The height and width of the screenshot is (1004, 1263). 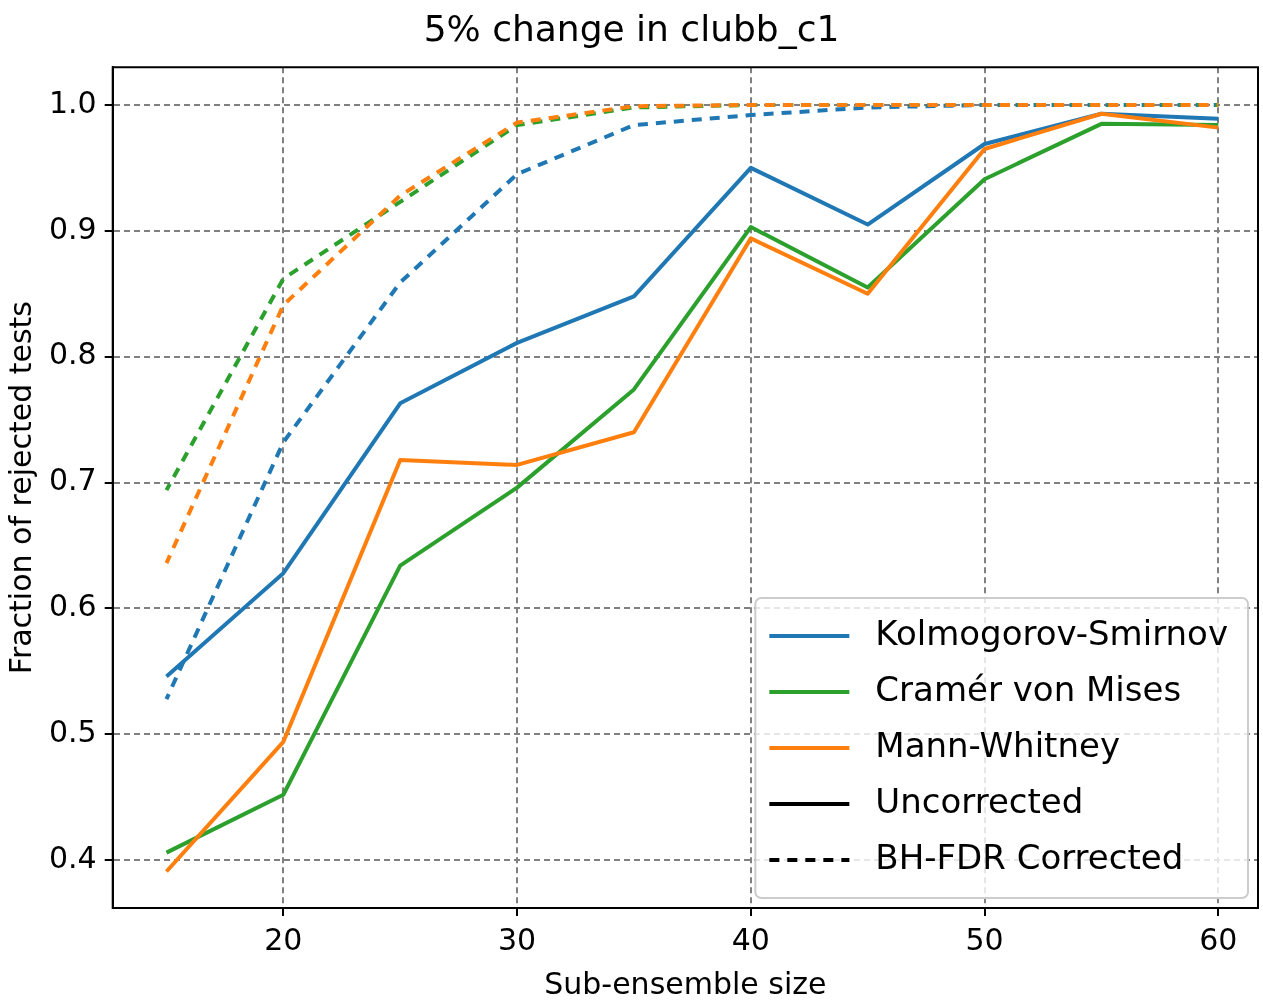 What do you see at coordinates (1051, 632) in the screenshot?
I see `legend-label: Kolmogorov-Smirnov` at bounding box center [1051, 632].